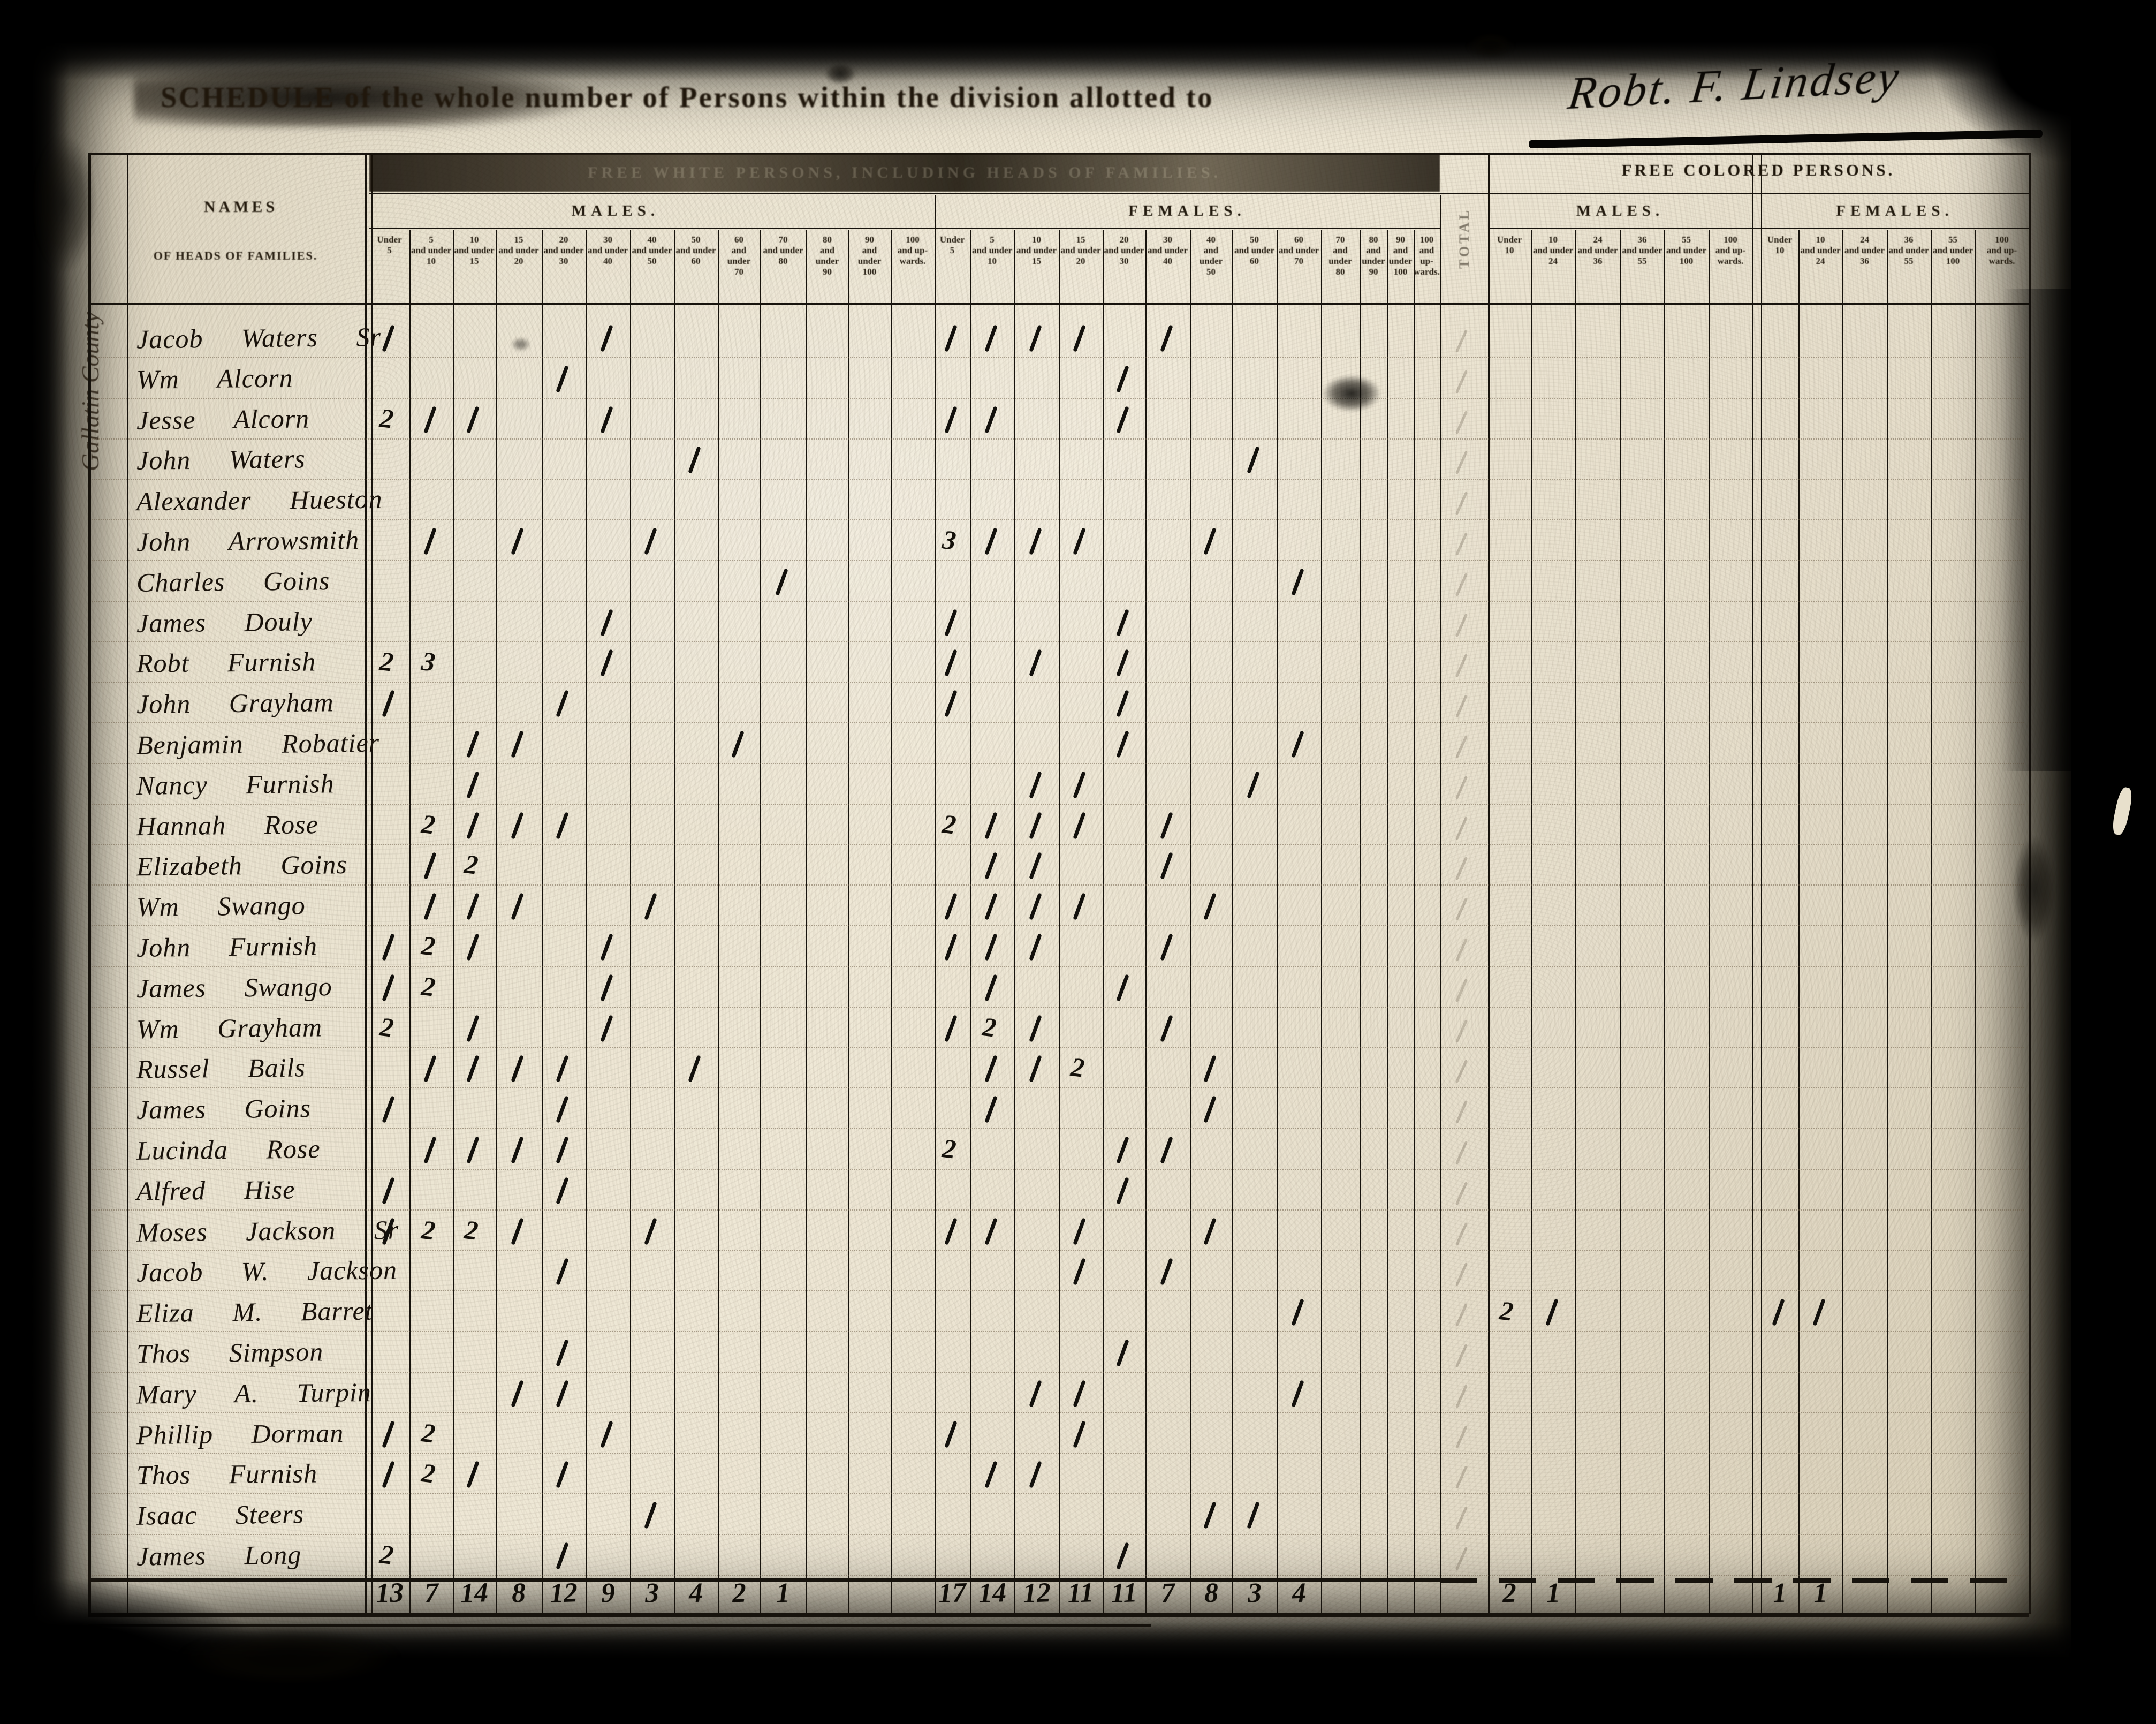 The height and width of the screenshot is (1724, 2156). I want to click on colored-males-age-header: 100 and up-wards., so click(1730, 250).